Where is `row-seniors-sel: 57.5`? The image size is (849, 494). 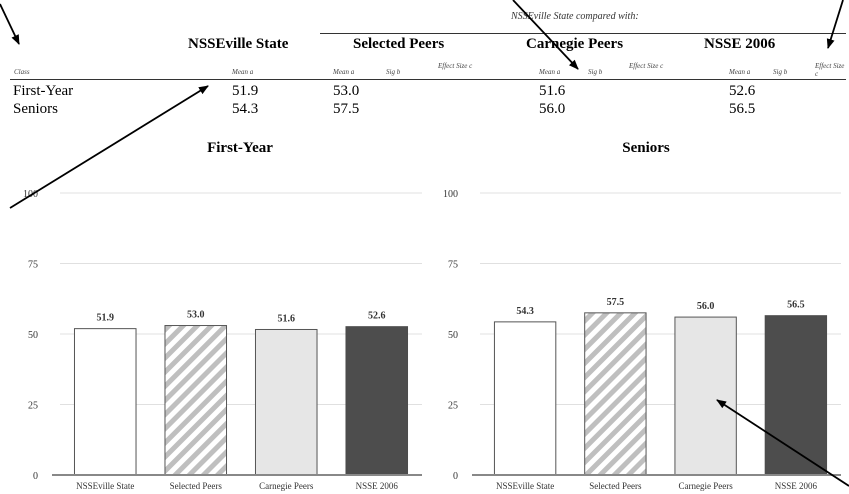 row-seniors-sel: 57.5 is located at coordinates (346, 109).